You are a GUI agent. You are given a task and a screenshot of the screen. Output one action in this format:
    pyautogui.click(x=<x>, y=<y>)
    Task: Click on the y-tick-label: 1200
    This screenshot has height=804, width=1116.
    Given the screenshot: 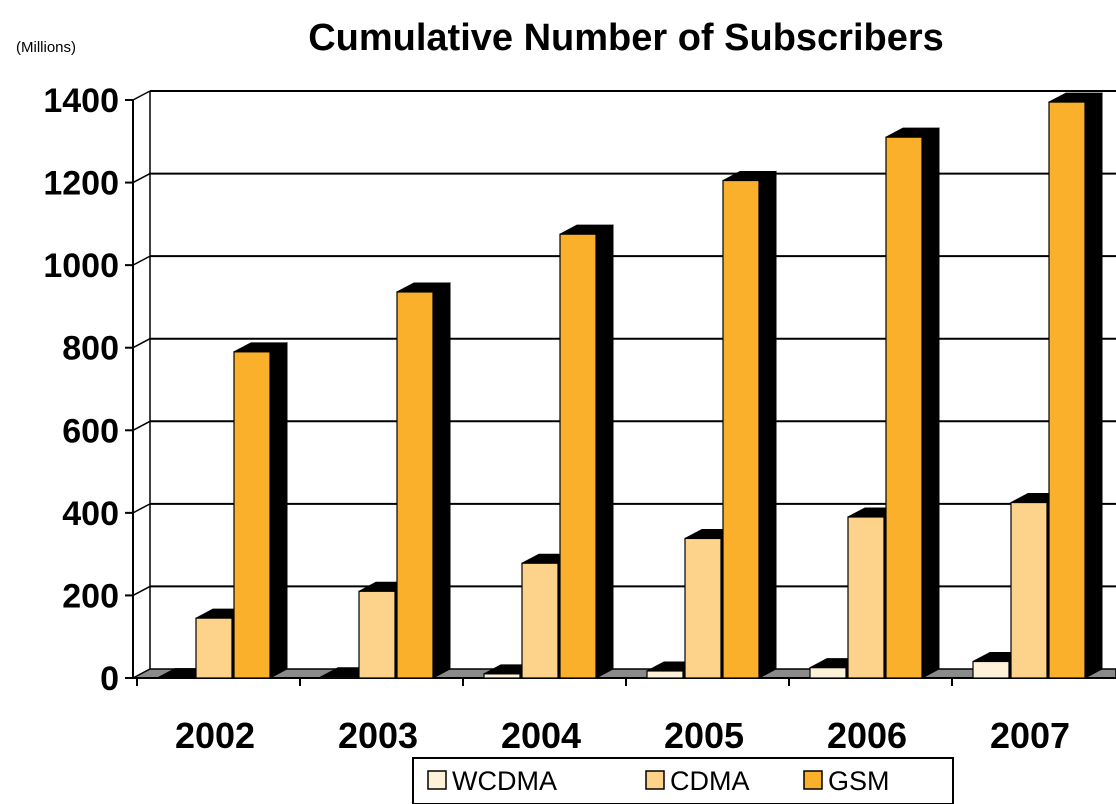 What is the action you would take?
    pyautogui.click(x=81, y=184)
    